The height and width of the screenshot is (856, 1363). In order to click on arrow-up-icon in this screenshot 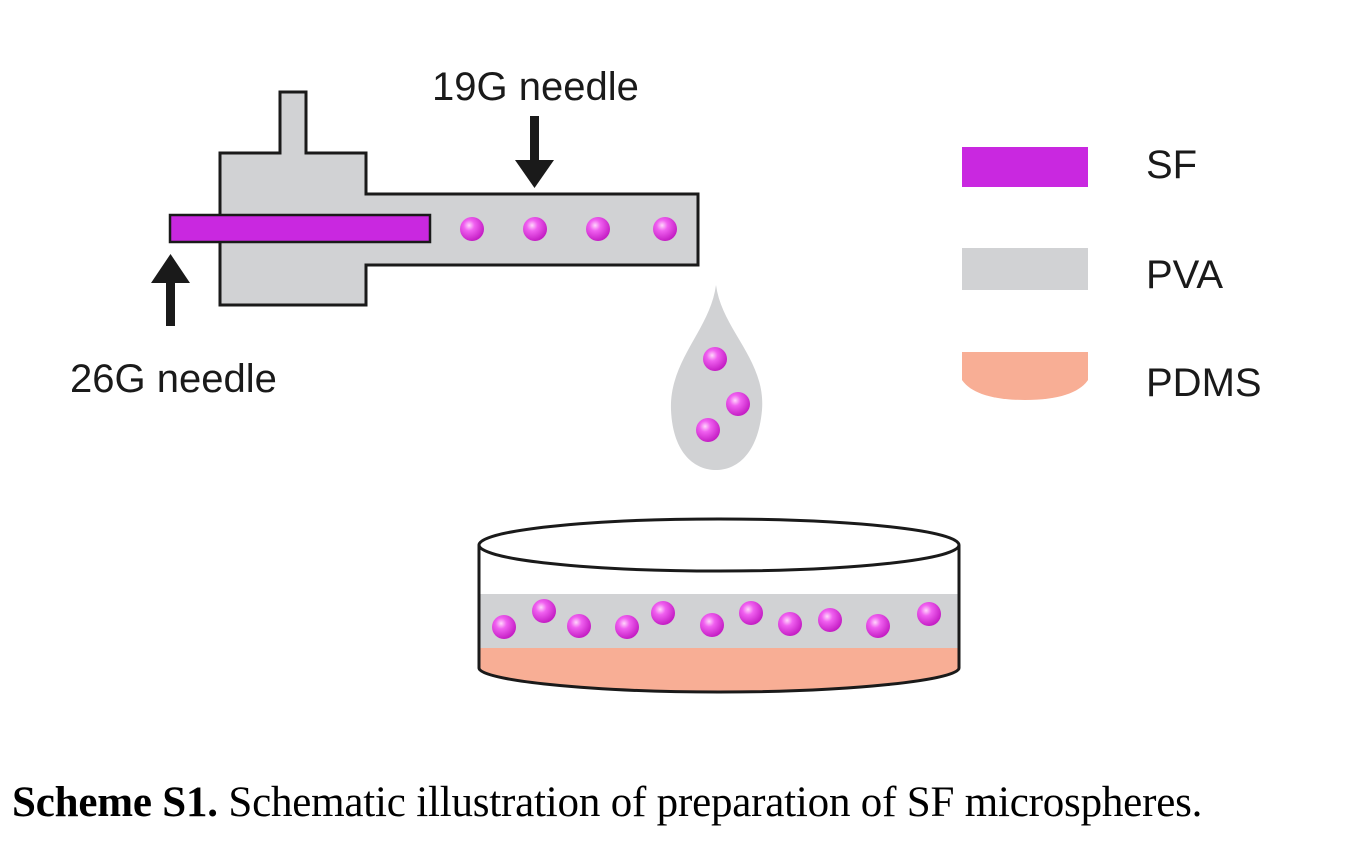, I will do `click(170, 290)`.